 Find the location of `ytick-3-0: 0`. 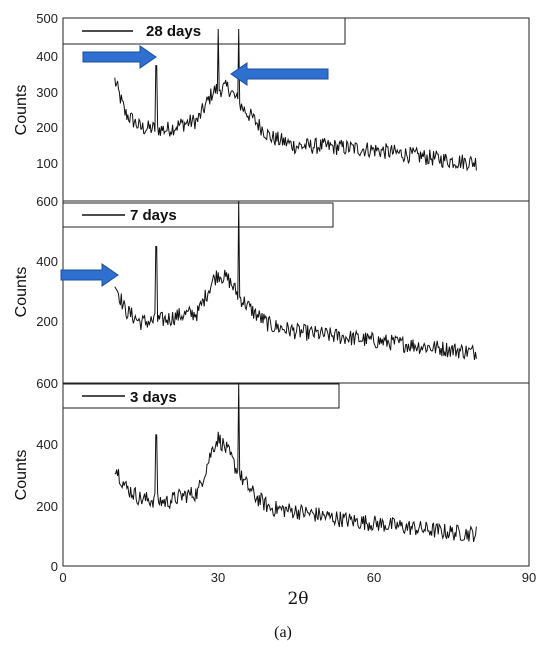

ytick-3-0: 0 is located at coordinates (54, 566).